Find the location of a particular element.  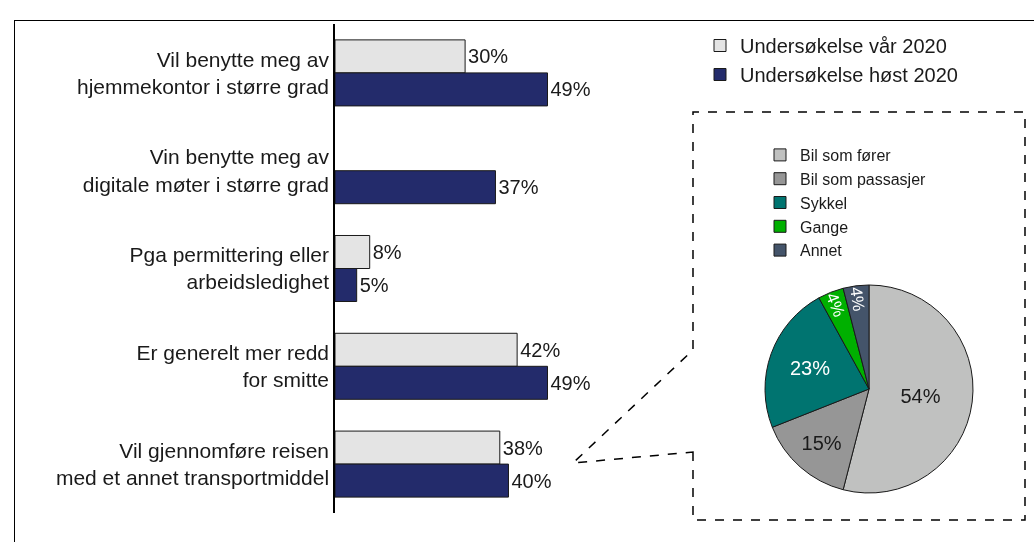

y-tick-label: Vil benytte meg av hjemmekontor i større grad is located at coordinates (203, 72).